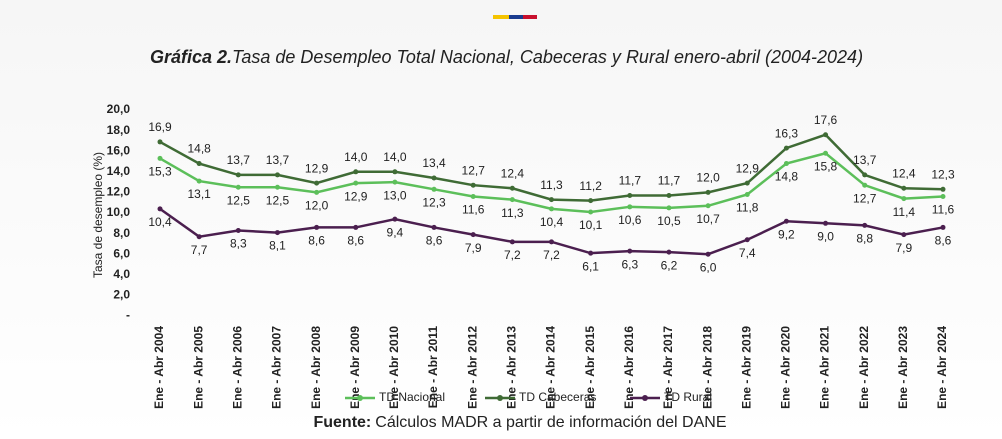  Describe the element at coordinates (669, 265) in the screenshot. I see `data-label: 6,2` at that location.